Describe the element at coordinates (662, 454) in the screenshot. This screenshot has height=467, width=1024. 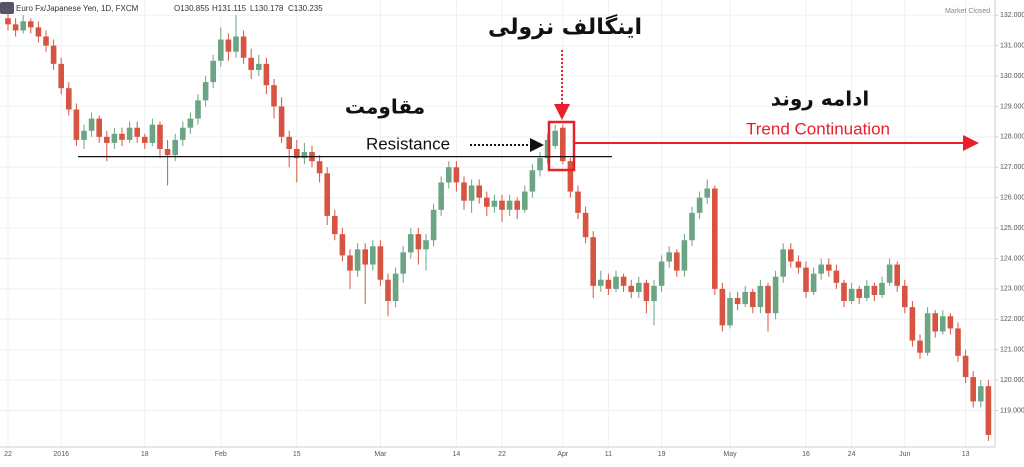
I see `x-tick-label: 19` at that location.